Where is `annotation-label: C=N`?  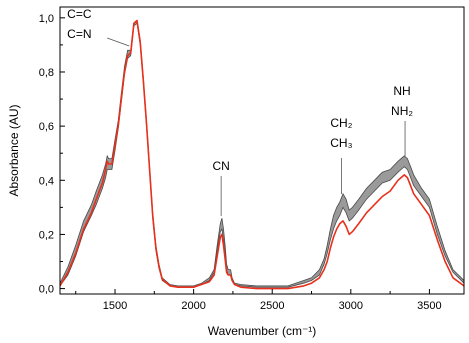
annotation-label: C=N is located at coordinates (79, 34).